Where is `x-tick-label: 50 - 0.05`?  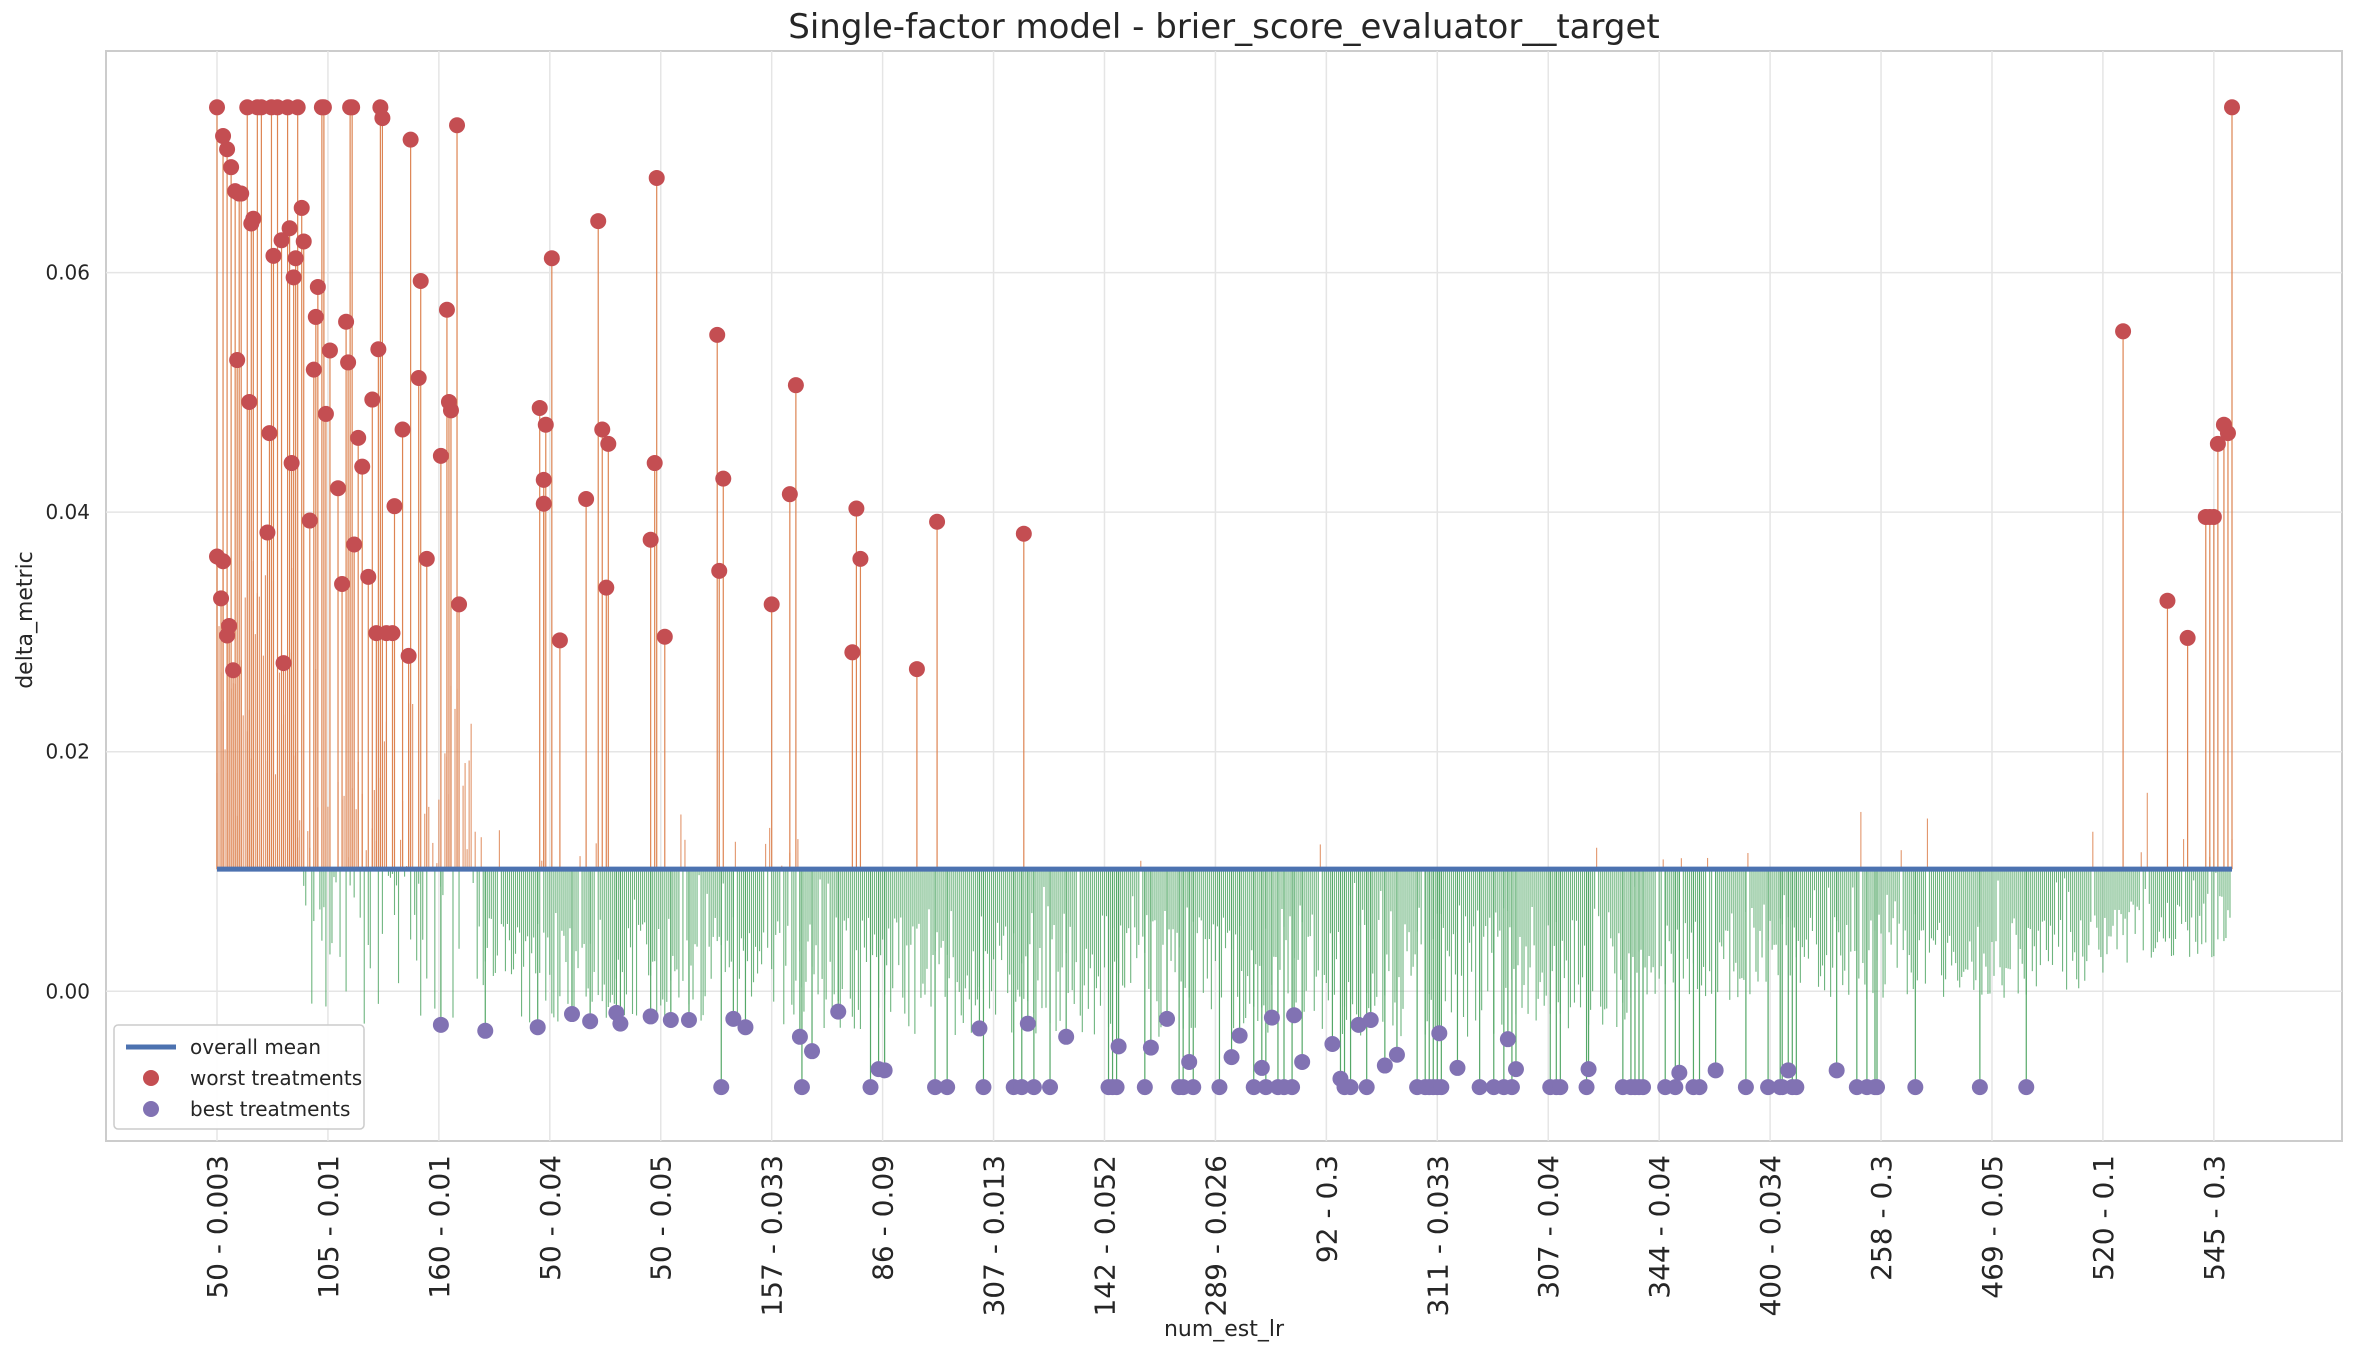 x-tick-label: 50 - 0.05 is located at coordinates (661, 1218).